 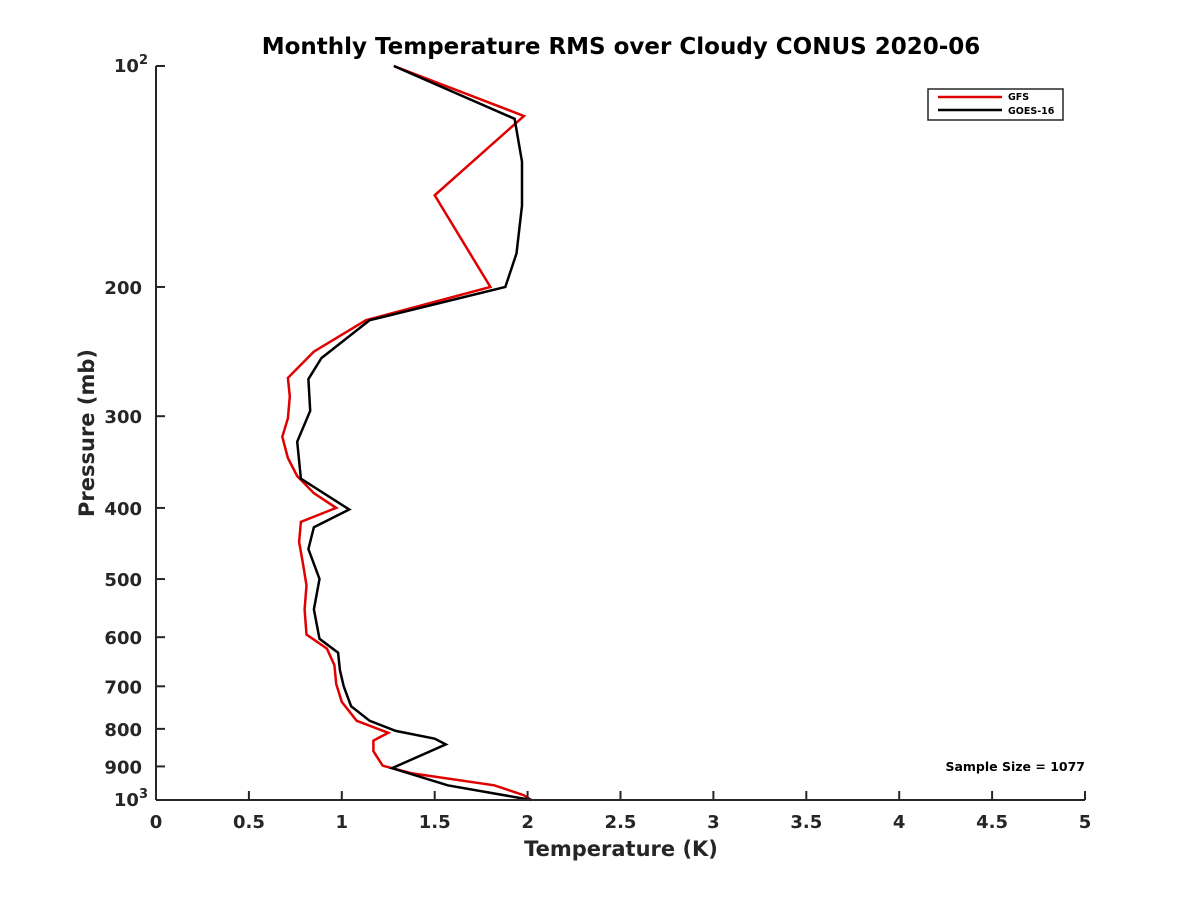 What do you see at coordinates (806, 822) in the screenshot?
I see `x-tick-label: 3.5` at bounding box center [806, 822].